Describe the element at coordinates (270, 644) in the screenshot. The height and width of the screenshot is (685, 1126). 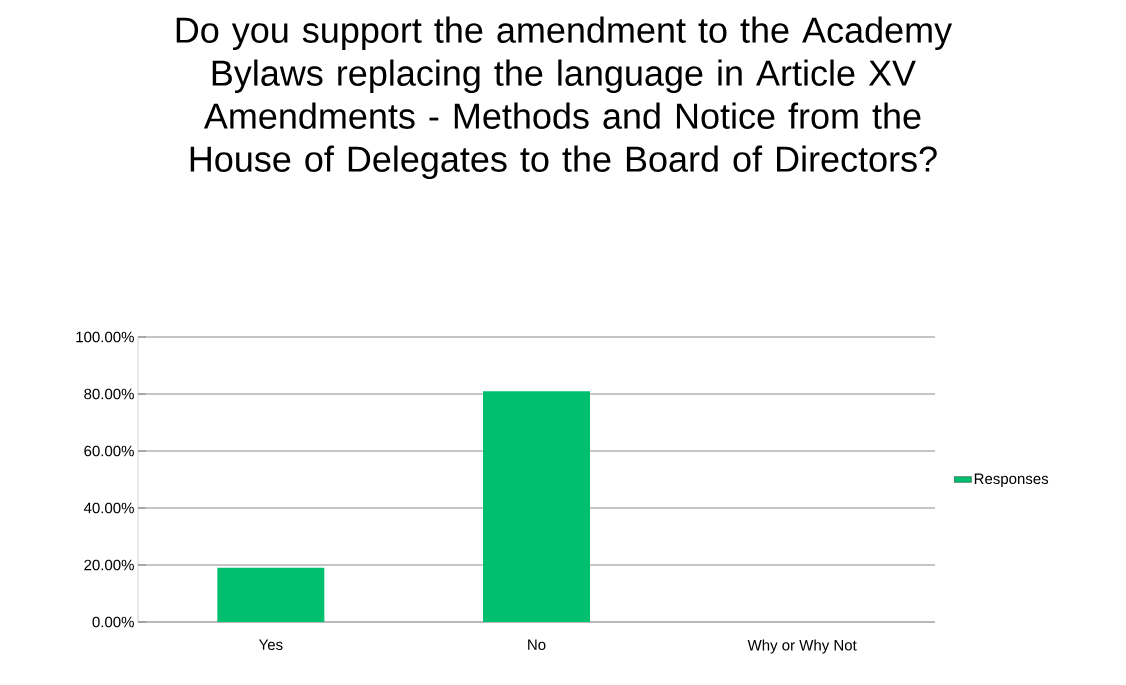
I see `x-tick-label: Yes` at that location.